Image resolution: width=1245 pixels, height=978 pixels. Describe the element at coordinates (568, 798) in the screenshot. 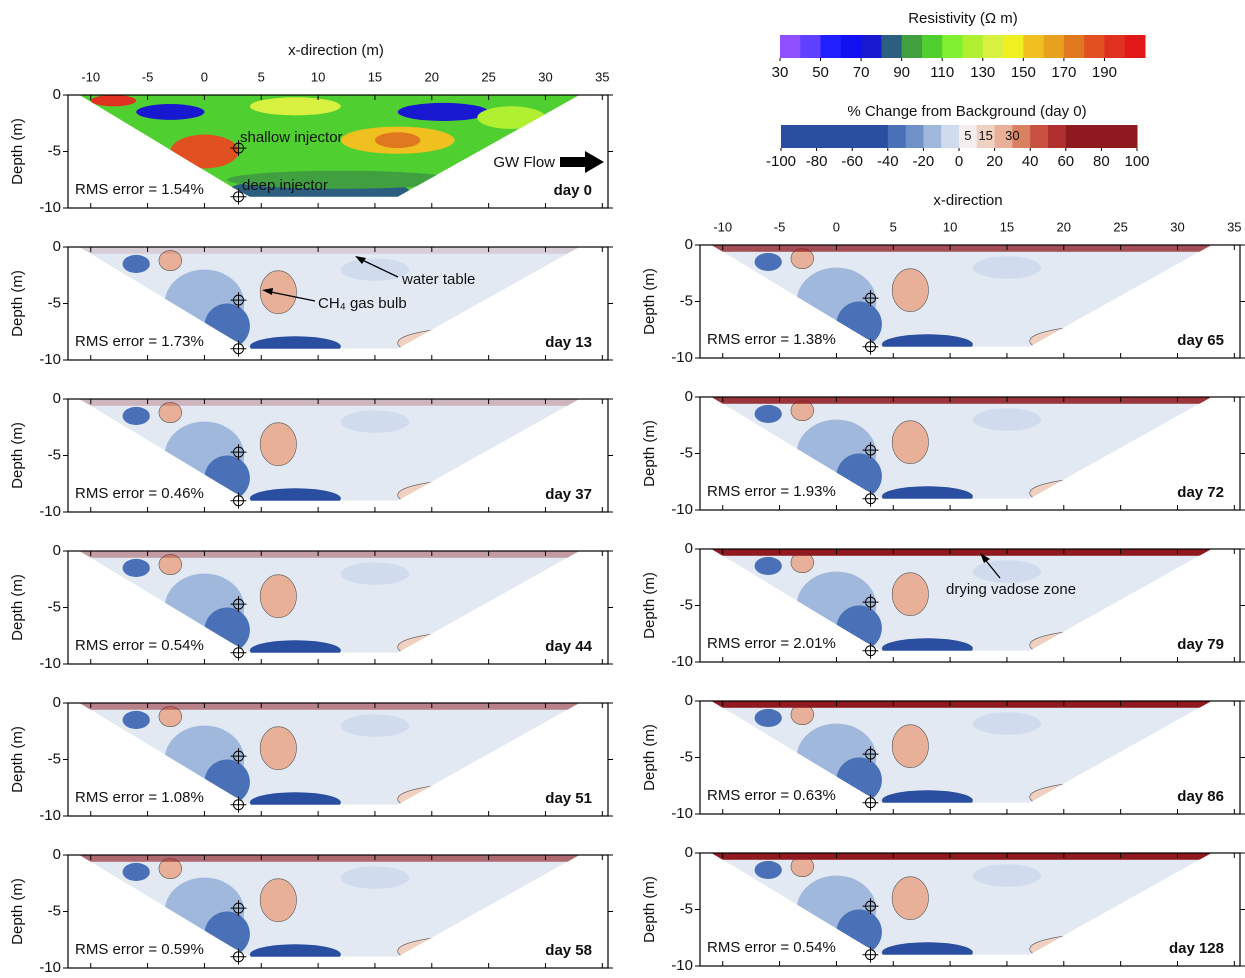

I see `day-label: day 51` at that location.